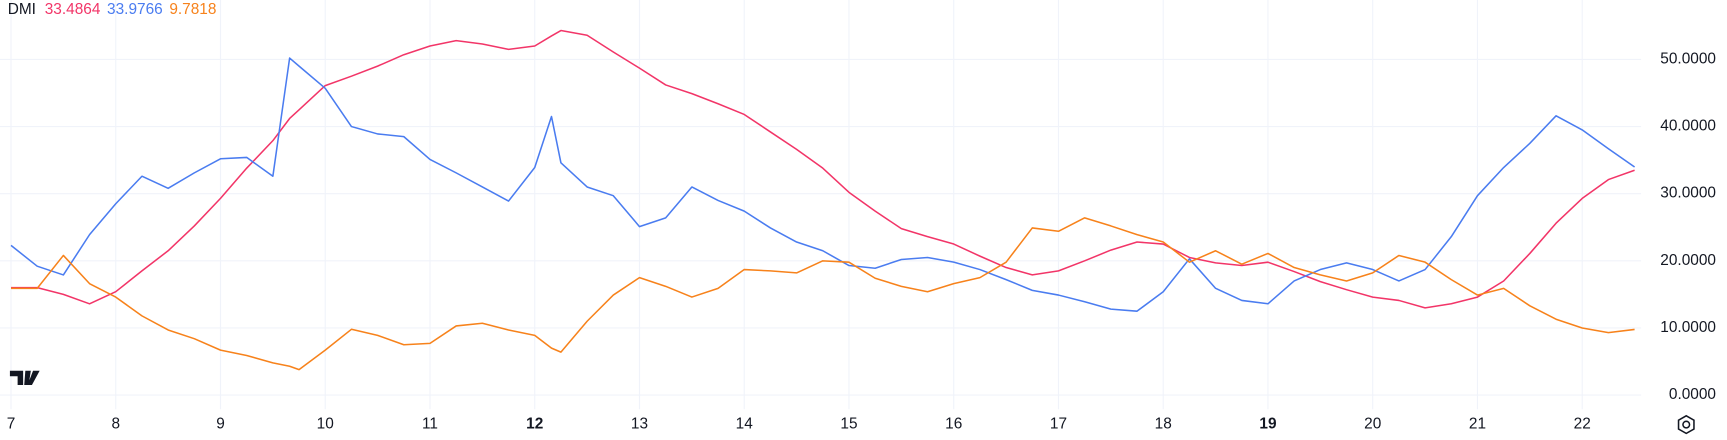 The width and height of the screenshot is (1727, 440). What do you see at coordinates (1688, 260) in the screenshot?
I see `y-tick-label: 20.0000` at bounding box center [1688, 260].